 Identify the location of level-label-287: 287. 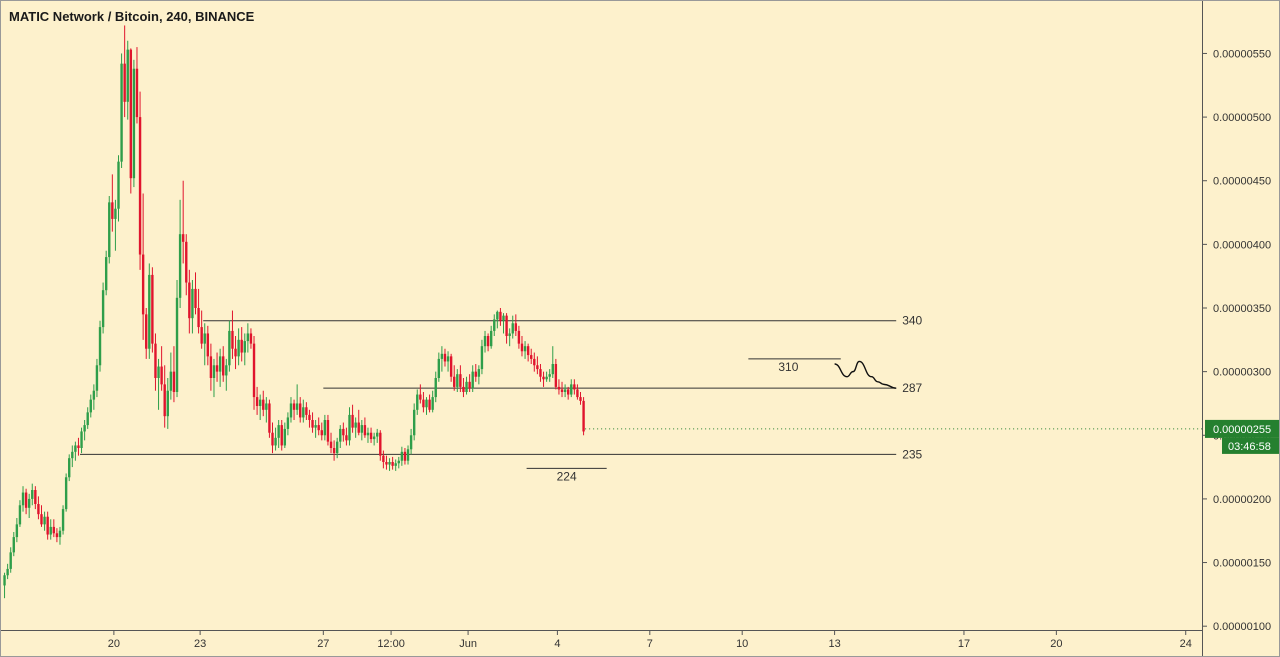
(912, 388).